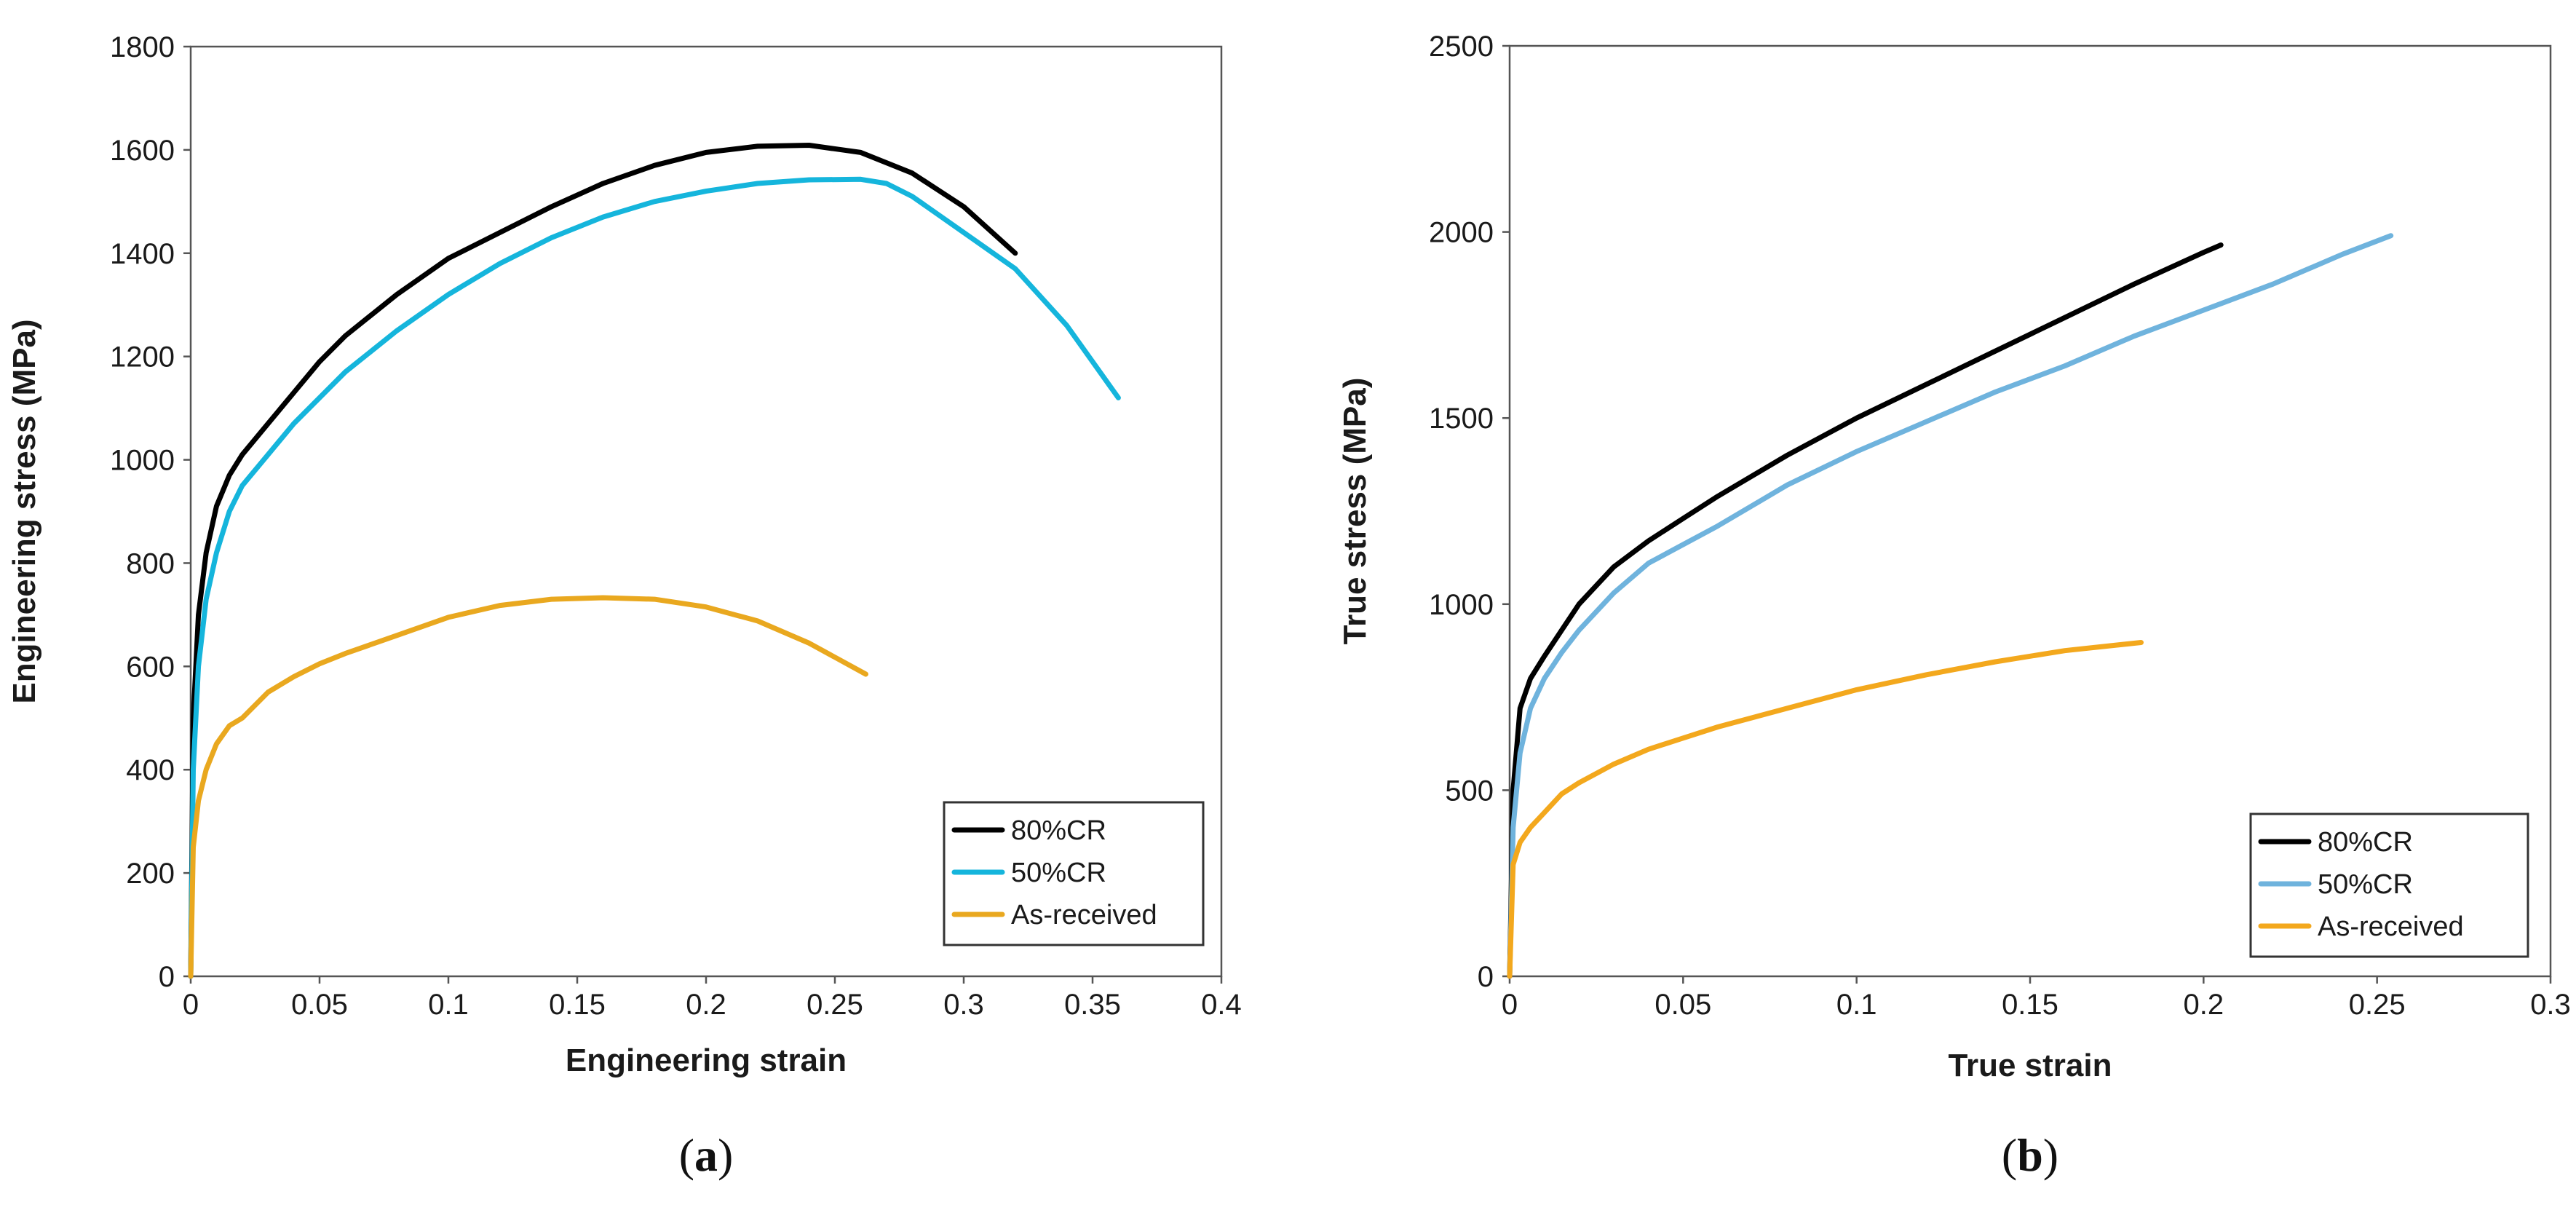  I want to click on chart-a-y-tick-label: 400, so click(150, 770).